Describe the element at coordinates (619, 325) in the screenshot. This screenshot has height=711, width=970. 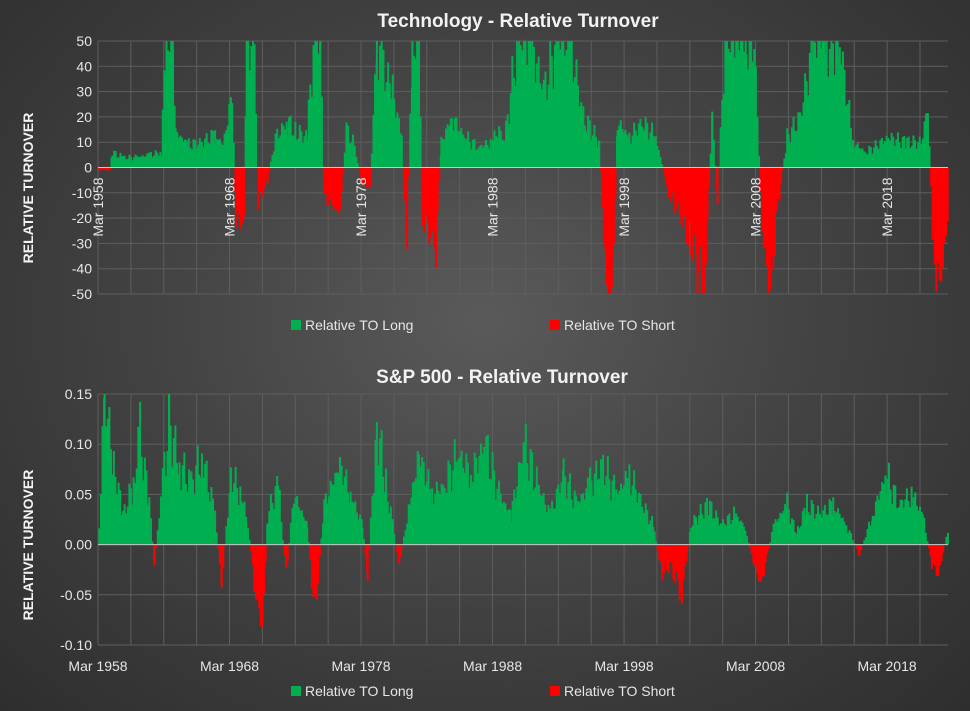
I see `legend-short-label: Relative TO Short` at that location.